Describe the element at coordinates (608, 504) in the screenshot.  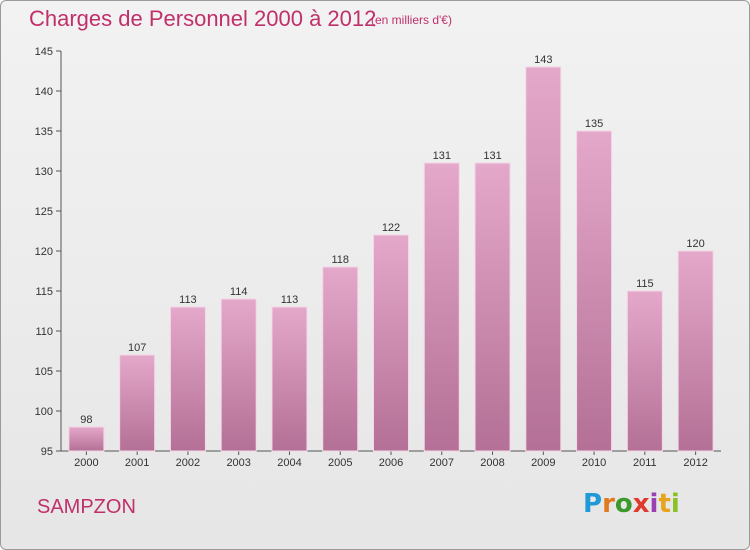
I see `logo-letter: r` at that location.